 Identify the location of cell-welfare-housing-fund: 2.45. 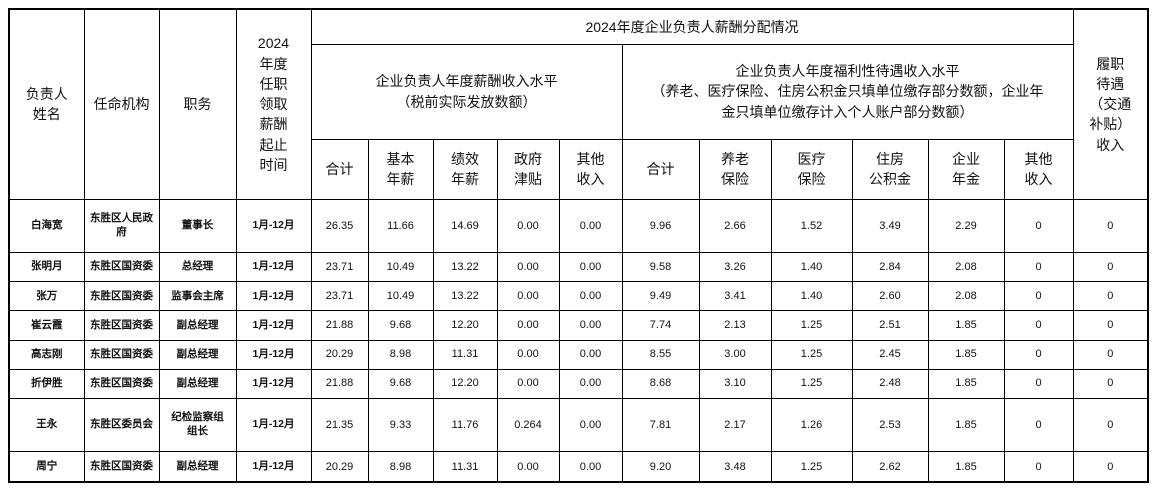
(890, 354).